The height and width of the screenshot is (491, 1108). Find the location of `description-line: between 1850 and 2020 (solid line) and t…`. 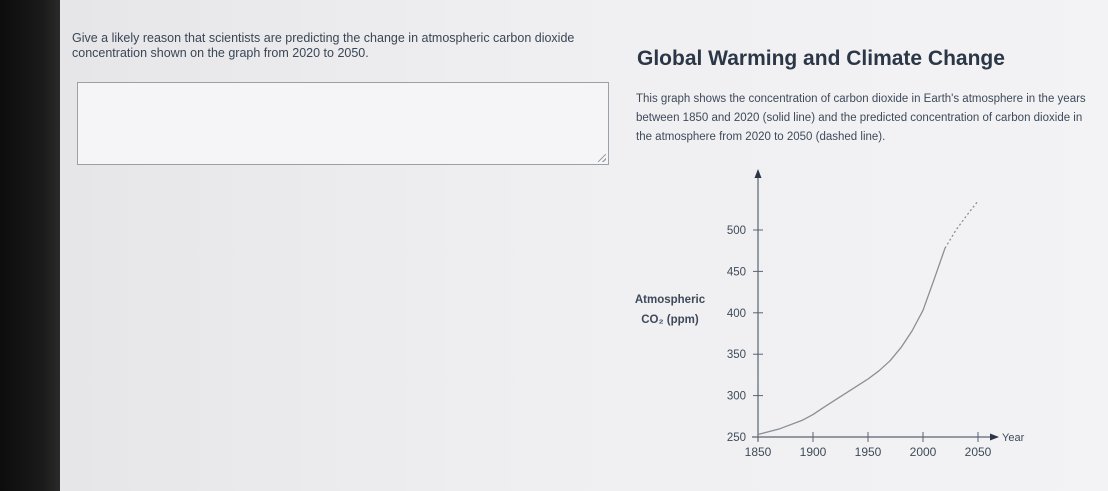

description-line: between 1850 and 2020 (solid line) and t… is located at coordinates (859, 118).